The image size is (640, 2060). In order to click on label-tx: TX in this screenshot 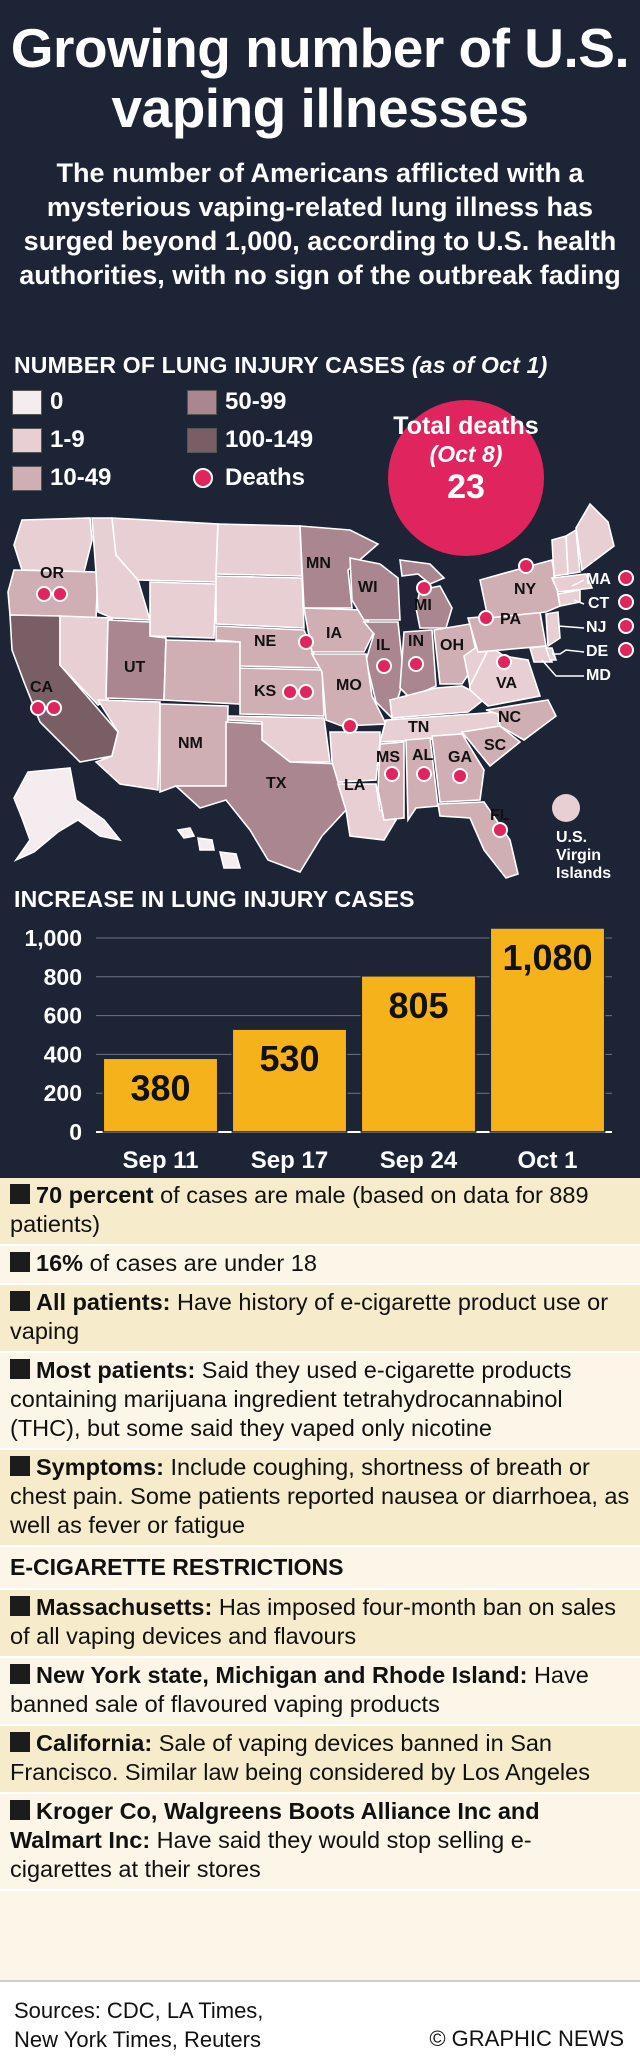, I will do `click(276, 783)`.